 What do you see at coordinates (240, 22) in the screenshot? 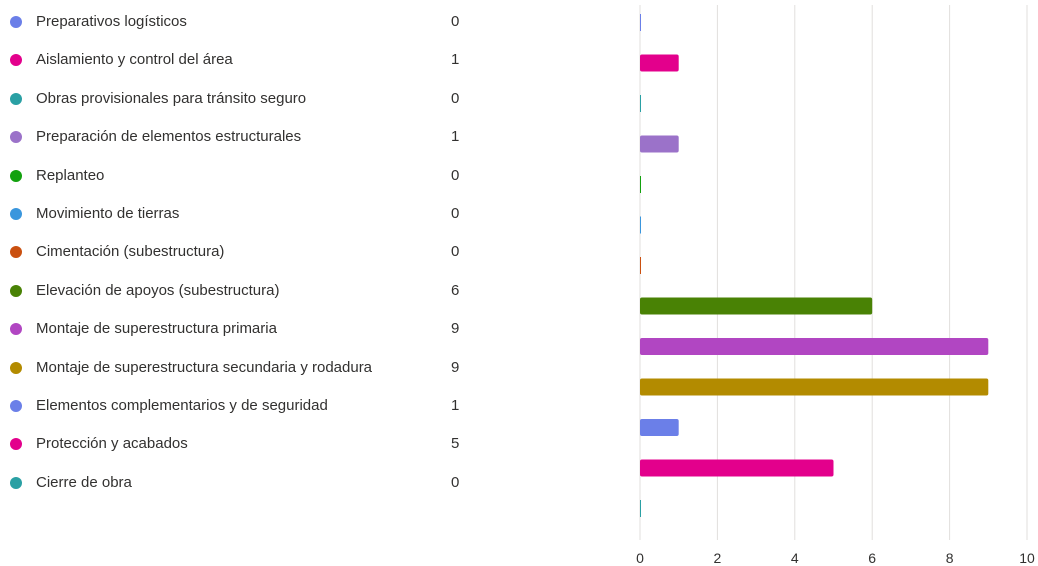
I see `legend-item: Preparativos logísticos 0` at bounding box center [240, 22].